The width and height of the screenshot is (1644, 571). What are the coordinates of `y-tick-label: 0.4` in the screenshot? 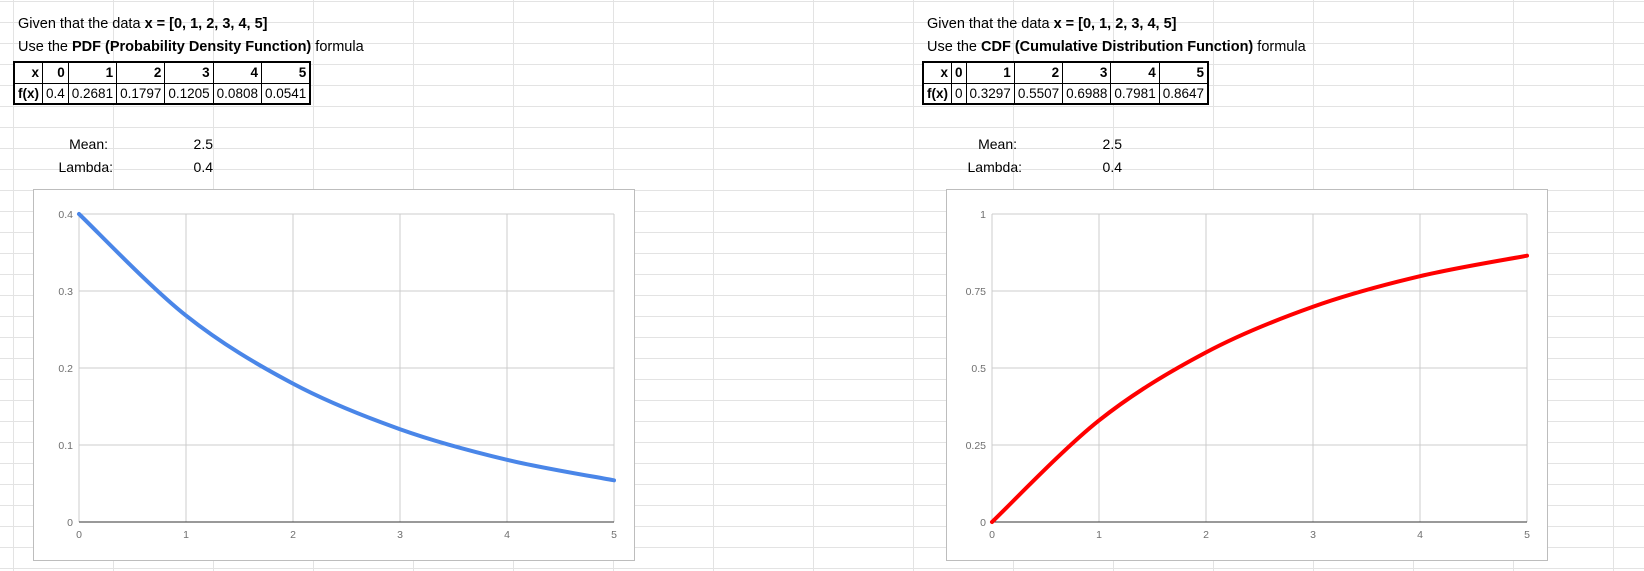 It's located at (65, 215).